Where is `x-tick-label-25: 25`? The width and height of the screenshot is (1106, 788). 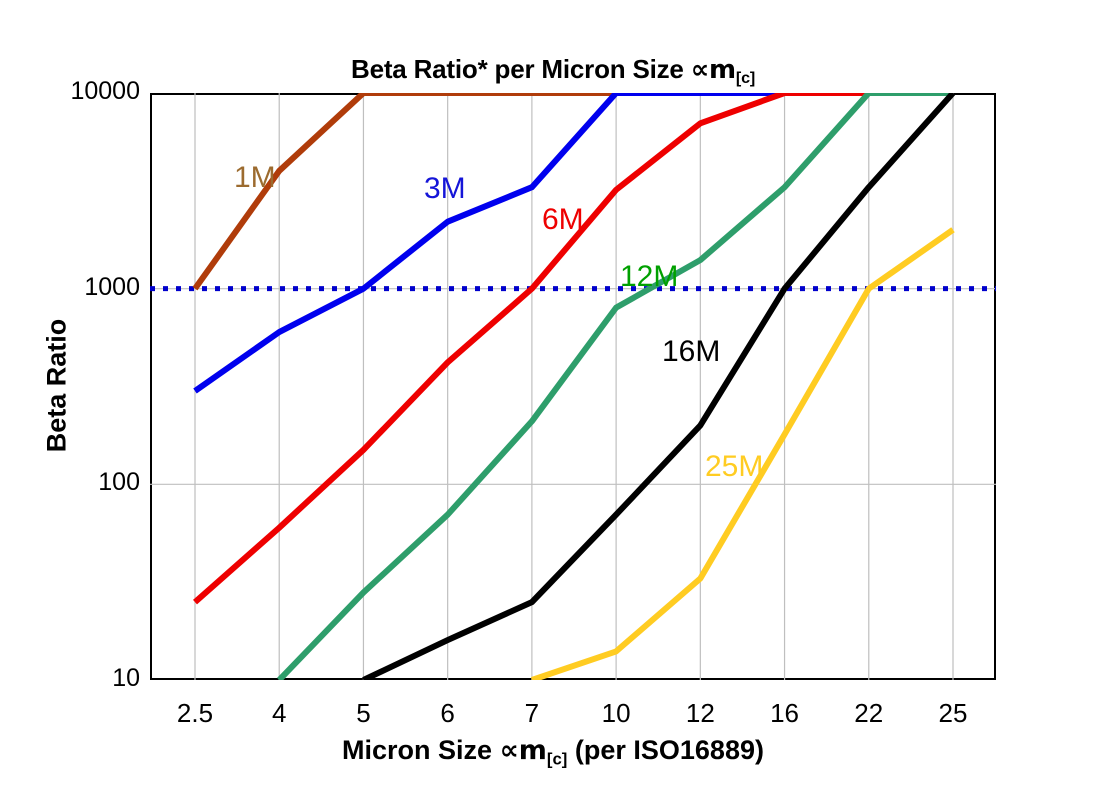 x-tick-label-25: 25 is located at coordinates (953, 713).